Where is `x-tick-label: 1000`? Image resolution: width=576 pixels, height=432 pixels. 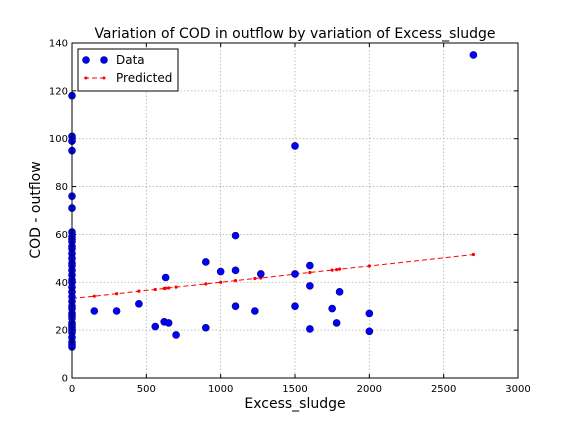
x-tick-label: 1000 is located at coordinates (220, 389).